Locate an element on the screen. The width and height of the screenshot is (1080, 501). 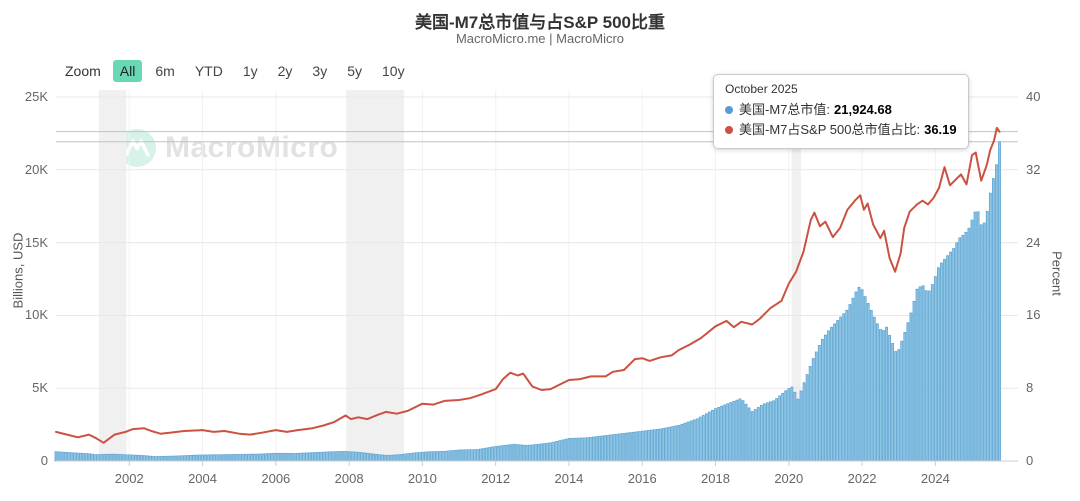
watermark: MacroMicro is located at coordinates (227, 148).